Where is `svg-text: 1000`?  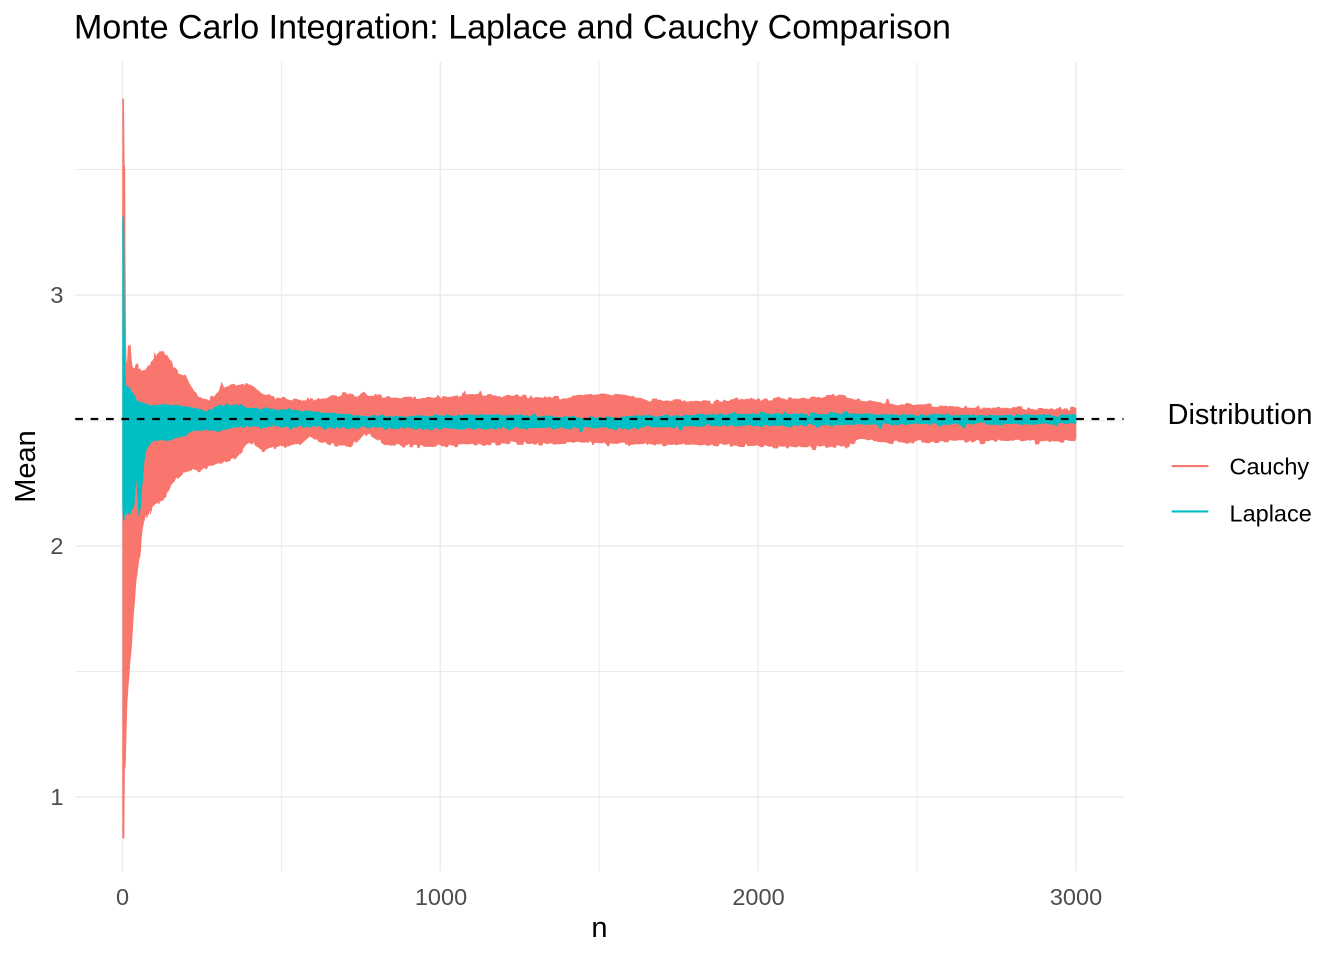
svg-text: 1000 is located at coordinates (441, 897).